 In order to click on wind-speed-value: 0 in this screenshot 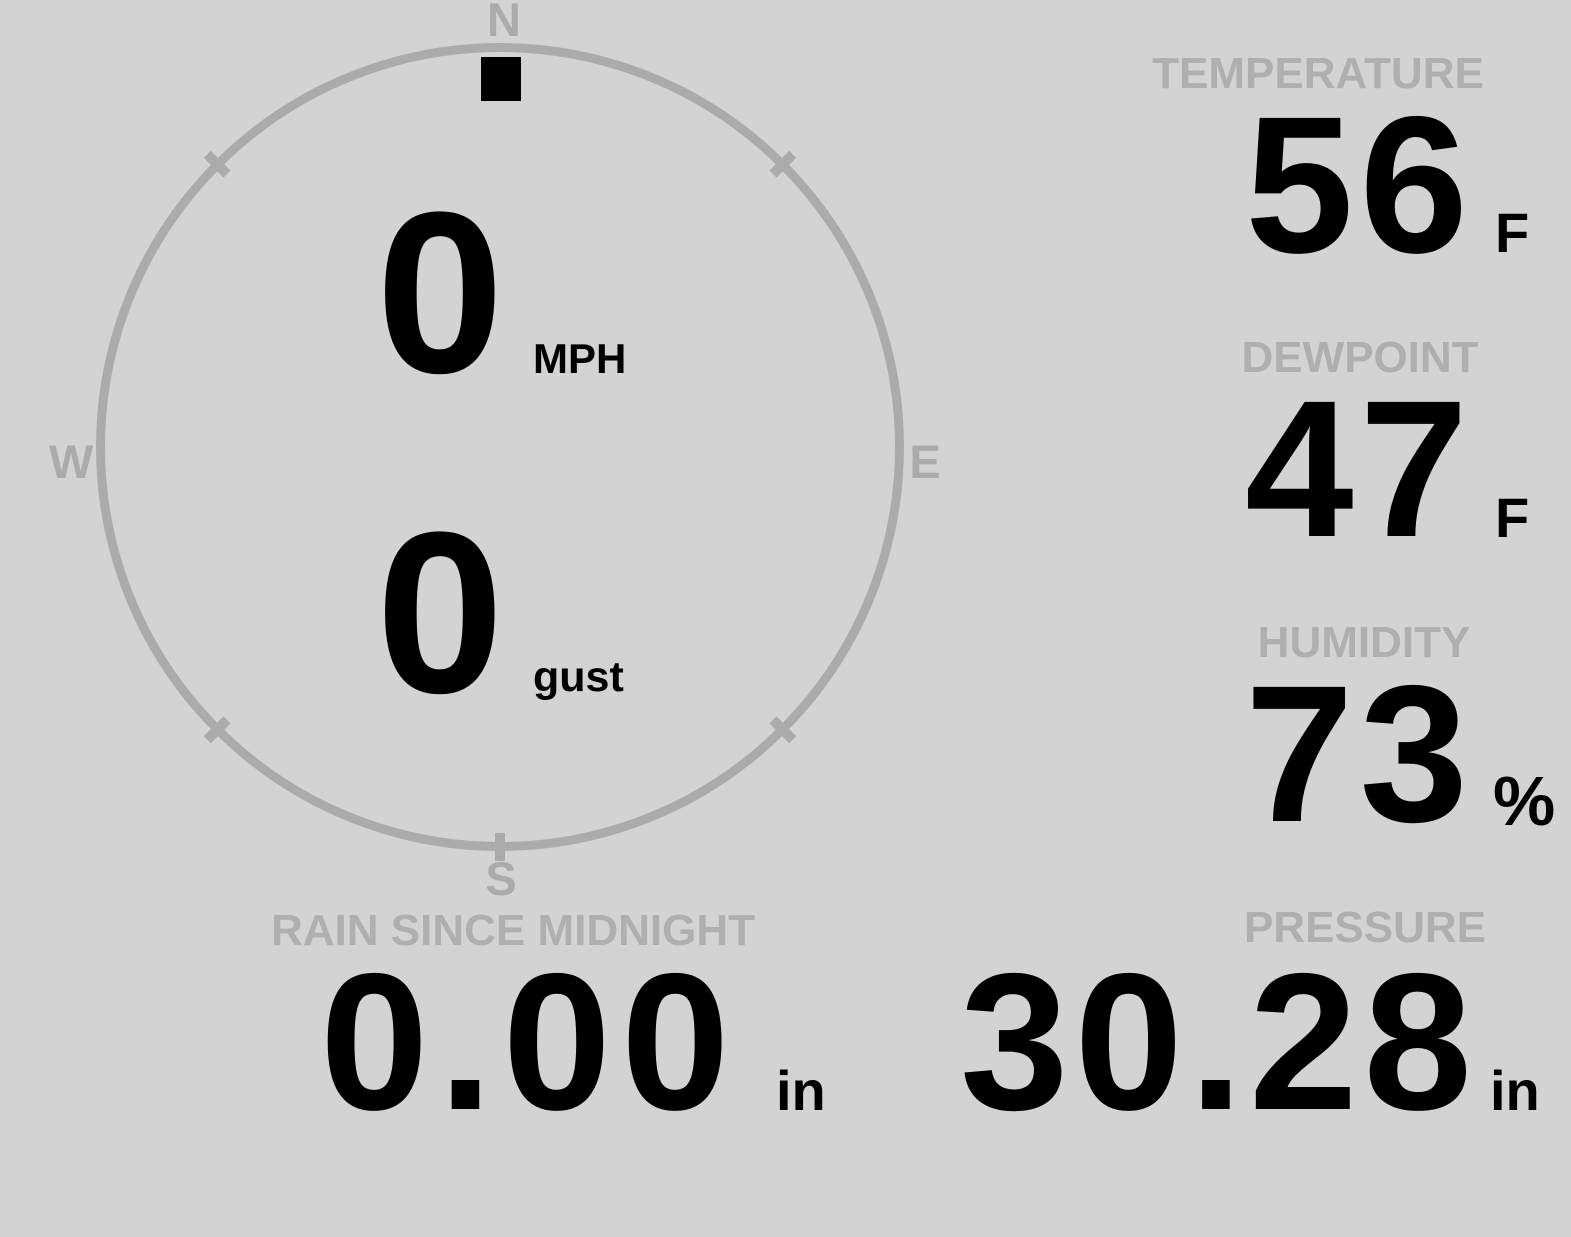, I will do `click(440, 292)`.